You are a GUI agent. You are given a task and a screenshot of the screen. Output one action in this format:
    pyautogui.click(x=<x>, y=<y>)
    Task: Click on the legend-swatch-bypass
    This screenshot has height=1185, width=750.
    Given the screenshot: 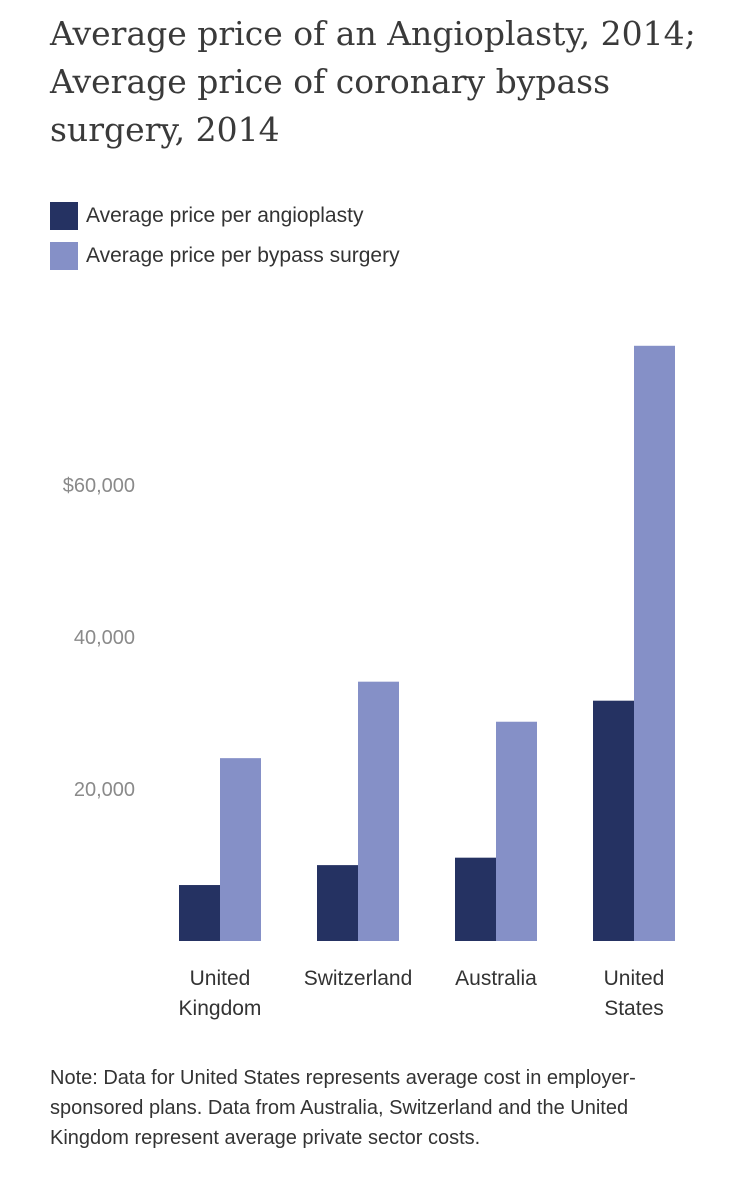 What is the action you would take?
    pyautogui.click(x=64, y=256)
    